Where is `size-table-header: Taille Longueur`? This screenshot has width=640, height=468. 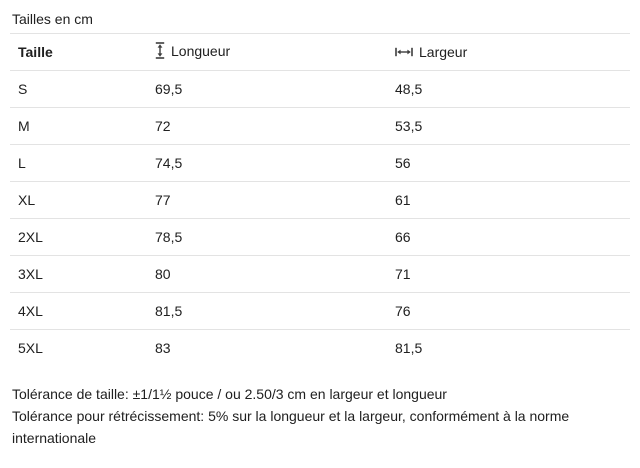
size-table-header: Taille Longueur is located at coordinates (320, 52).